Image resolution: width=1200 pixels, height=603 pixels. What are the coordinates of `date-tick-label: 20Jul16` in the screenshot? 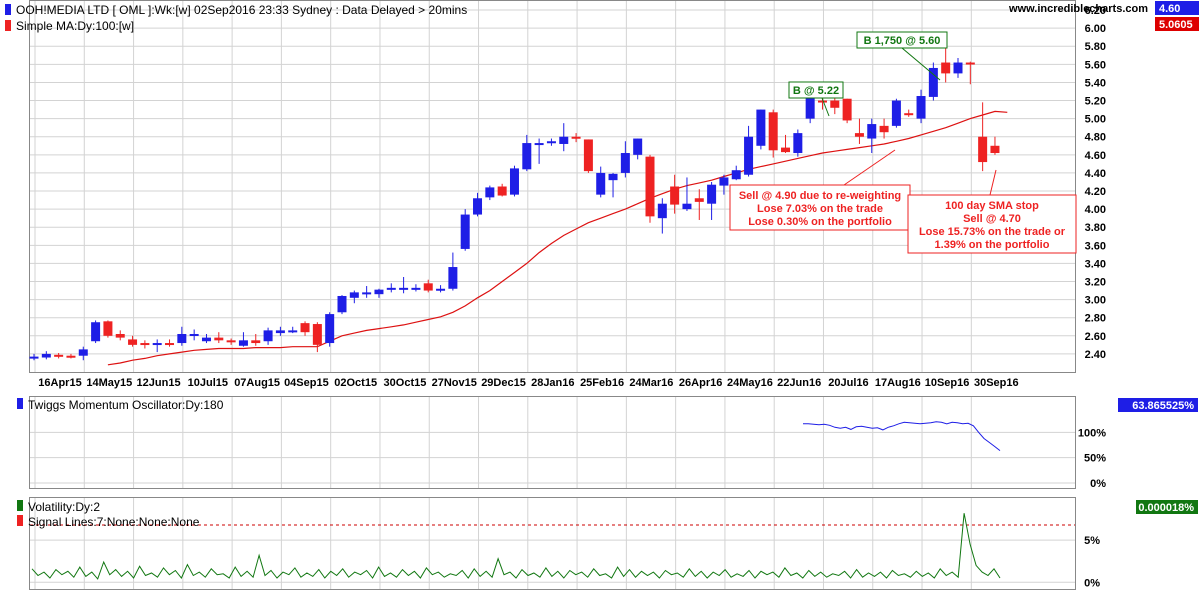 It's located at (848, 383).